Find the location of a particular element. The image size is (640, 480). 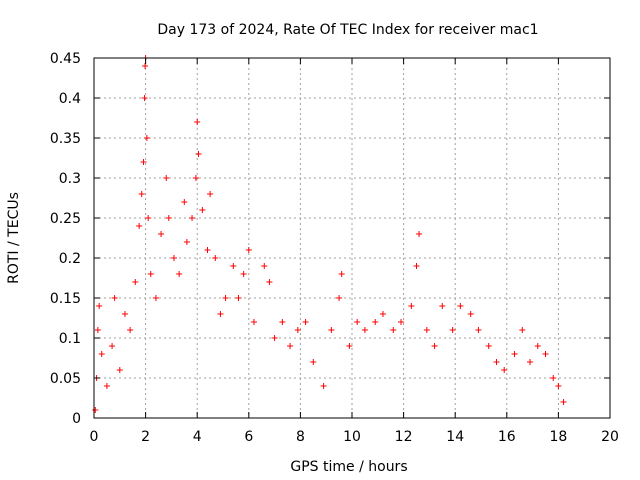

x-tick-label: 12 is located at coordinates (404, 437).